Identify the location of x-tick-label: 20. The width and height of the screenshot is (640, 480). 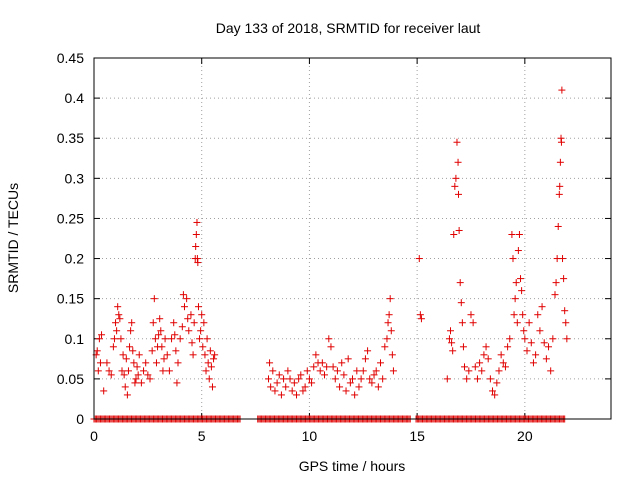
(525, 436).